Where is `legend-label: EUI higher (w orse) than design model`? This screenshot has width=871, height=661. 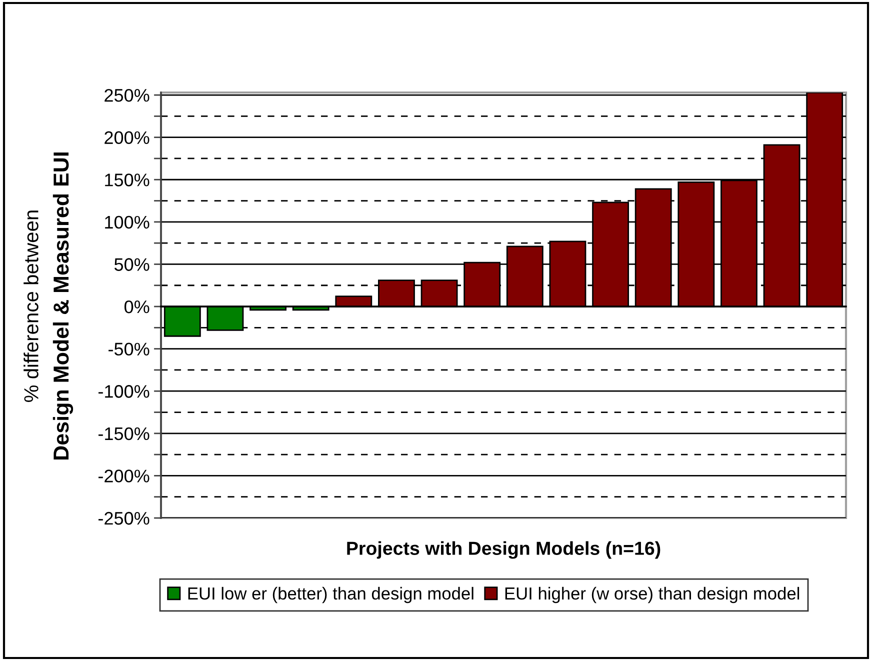 legend-label: EUI higher (w orse) than design model is located at coordinates (652, 595).